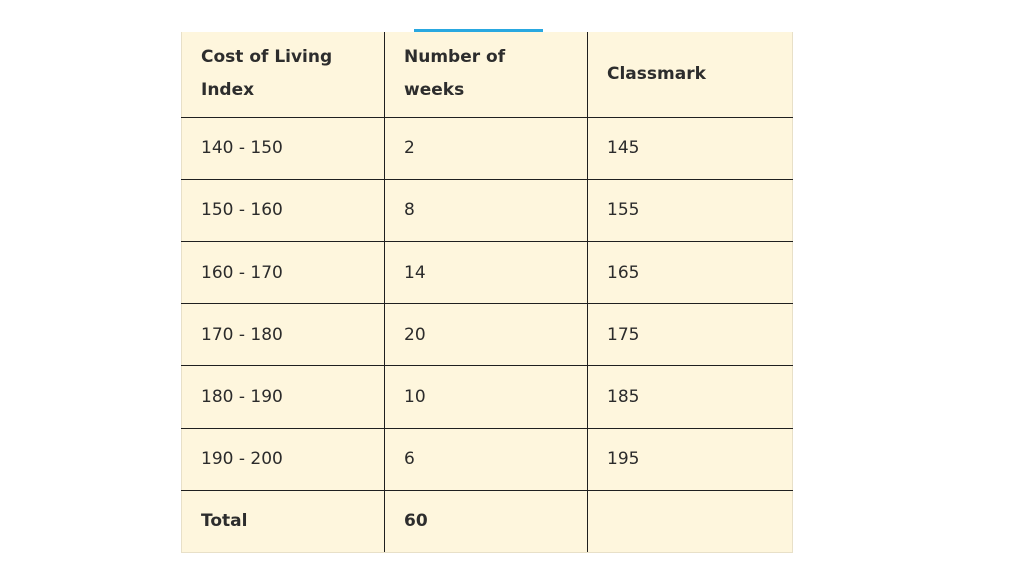 Image resolution: width=1024 pixels, height=576 pixels. I want to click on cell-classmark: 195, so click(690, 459).